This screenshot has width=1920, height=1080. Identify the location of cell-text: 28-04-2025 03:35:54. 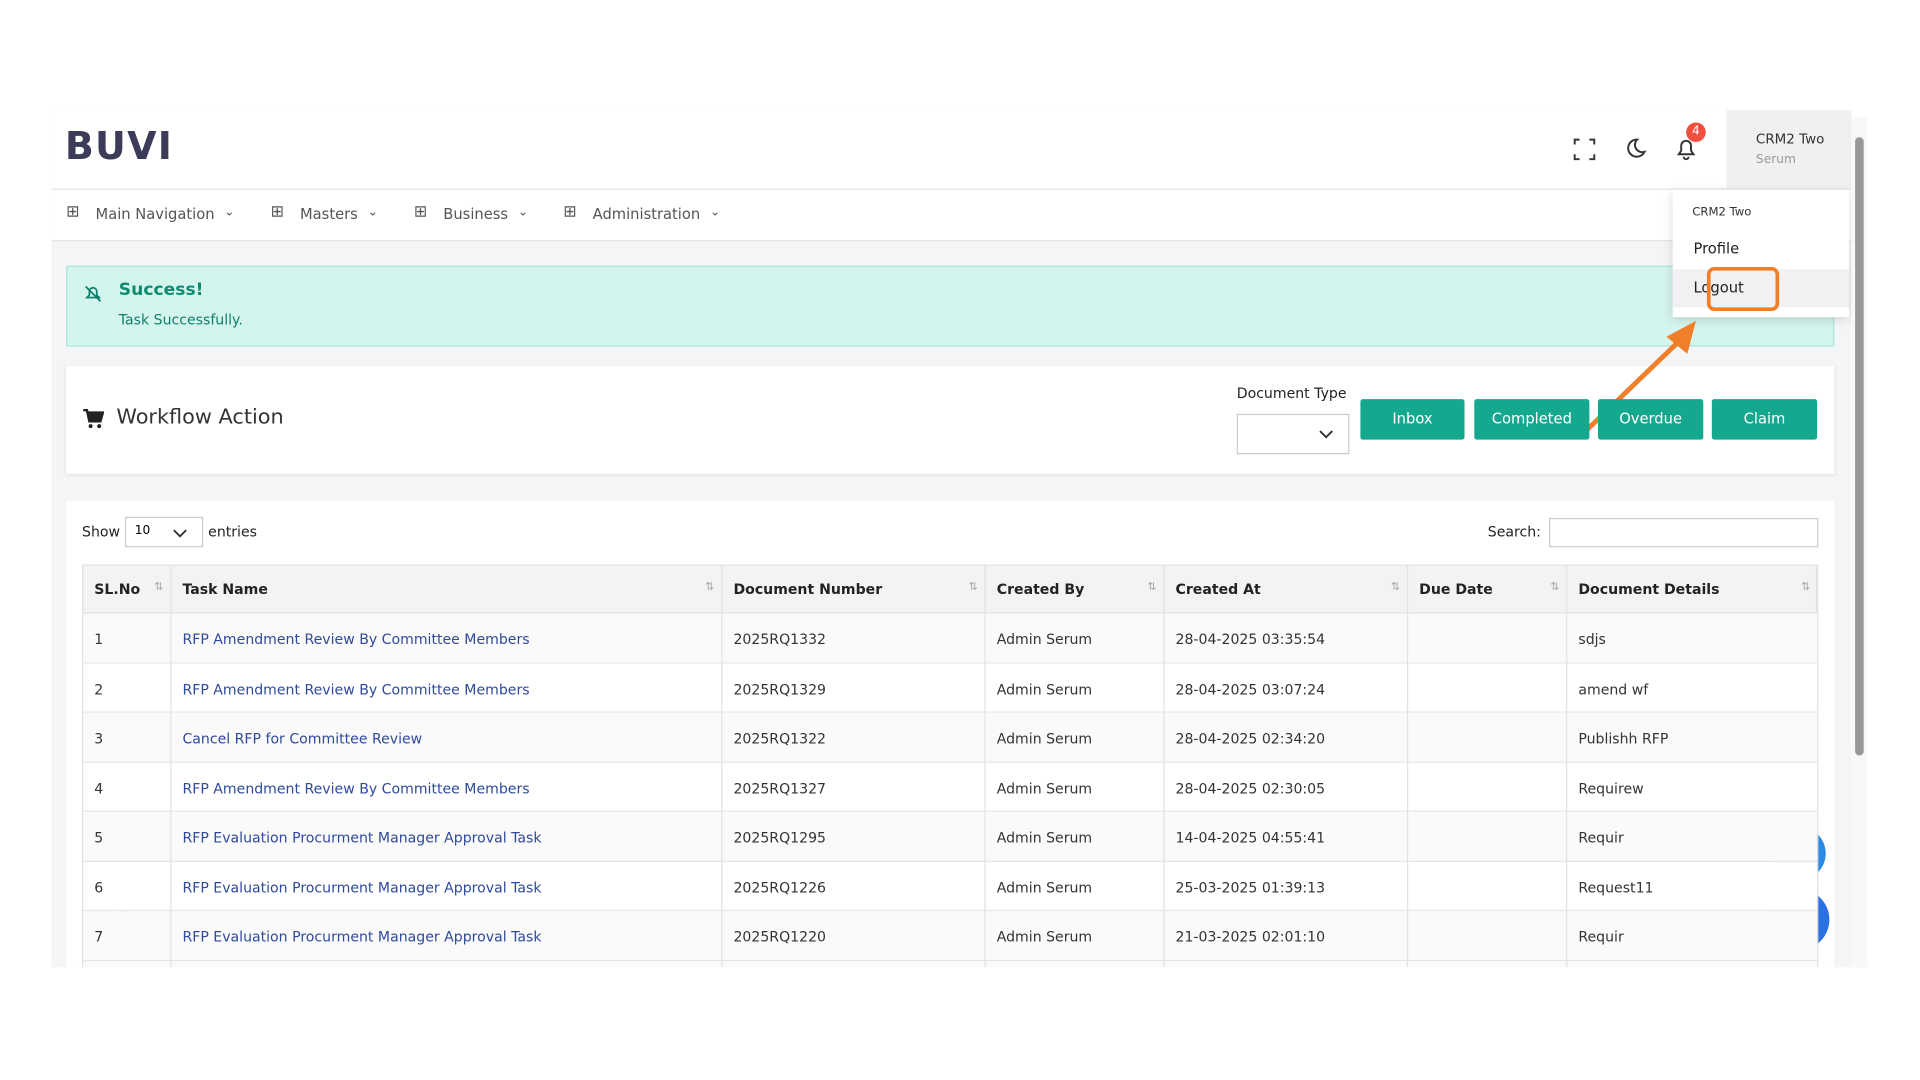
(1250, 639).